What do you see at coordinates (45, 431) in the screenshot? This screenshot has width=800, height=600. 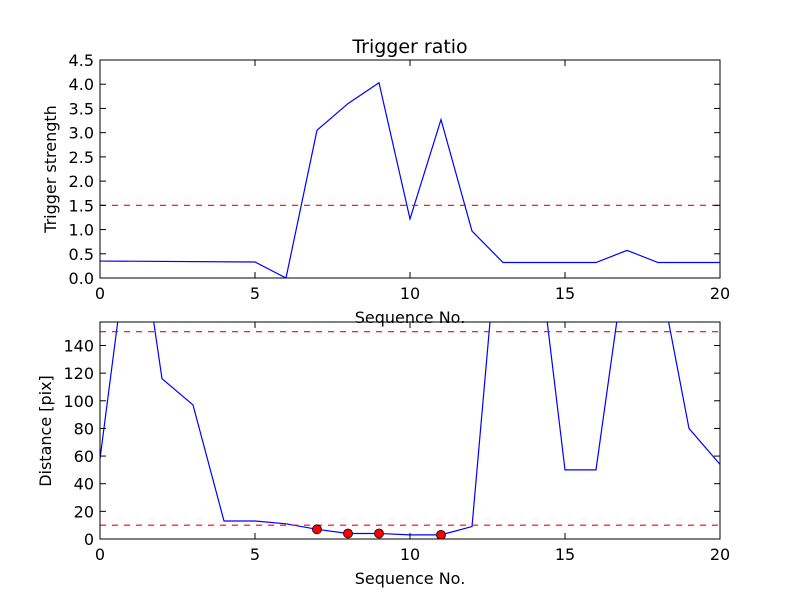 I see `y-axis-label: Distance [pix]` at bounding box center [45, 431].